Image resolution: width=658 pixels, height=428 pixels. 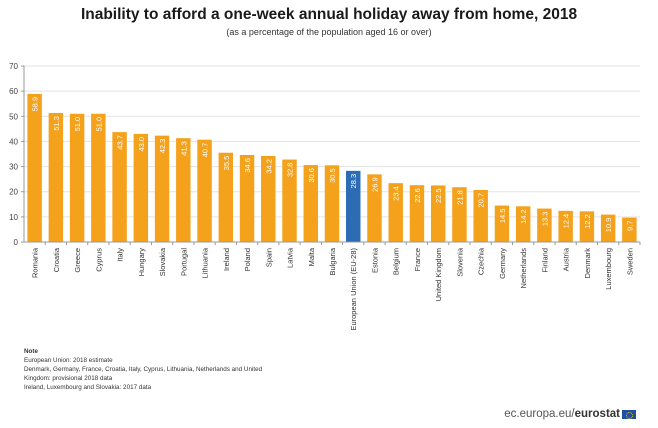 I want to click on y-tick-label: 70, so click(x=13, y=66).